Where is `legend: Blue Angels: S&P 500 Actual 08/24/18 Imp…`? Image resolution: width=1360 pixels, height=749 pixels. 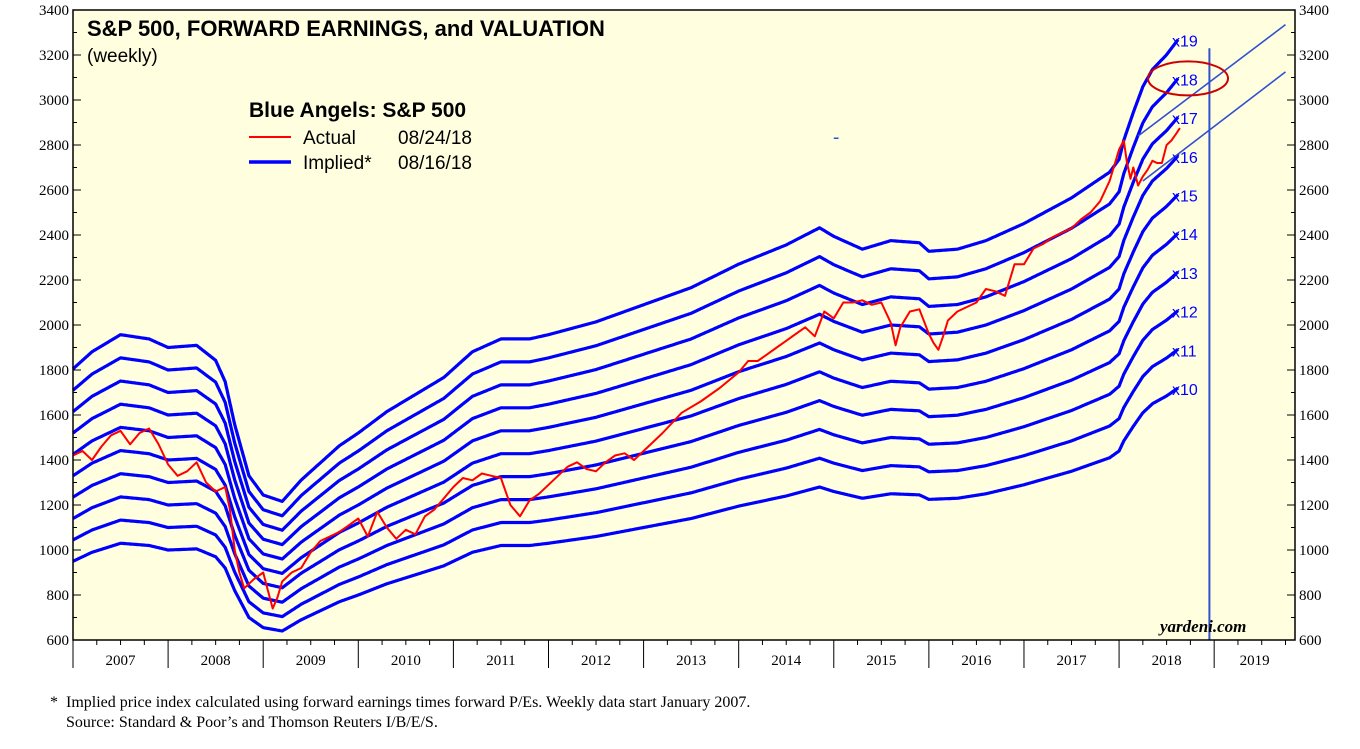
legend: Blue Angels: S&P 500 Actual 08/24/18 Imp… is located at coordinates (360, 136).